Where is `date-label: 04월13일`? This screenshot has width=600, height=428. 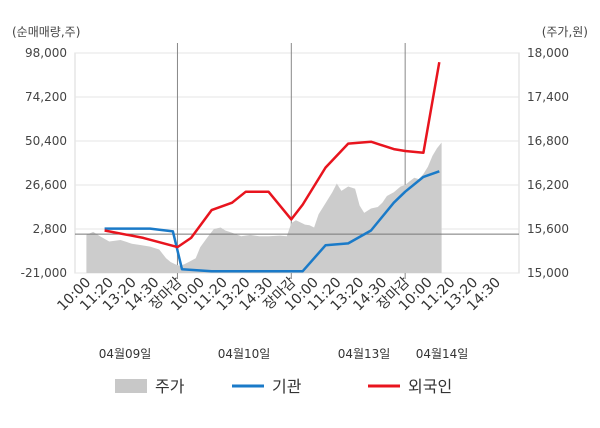 date-label: 04월13일 is located at coordinates (364, 354).